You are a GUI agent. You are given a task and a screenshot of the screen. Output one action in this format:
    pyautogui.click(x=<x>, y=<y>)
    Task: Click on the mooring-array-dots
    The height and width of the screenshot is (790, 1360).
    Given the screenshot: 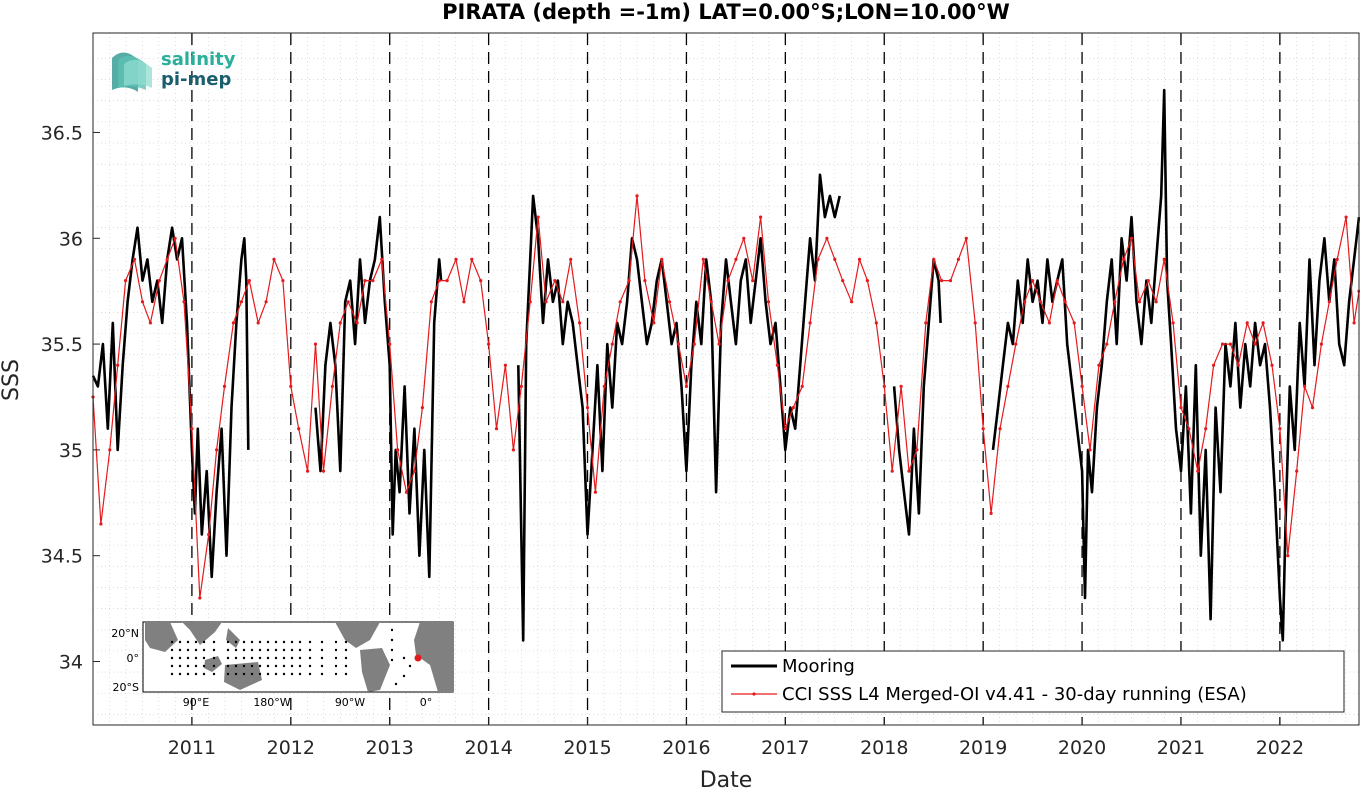 What is the action you would take?
    pyautogui.click(x=291, y=657)
    